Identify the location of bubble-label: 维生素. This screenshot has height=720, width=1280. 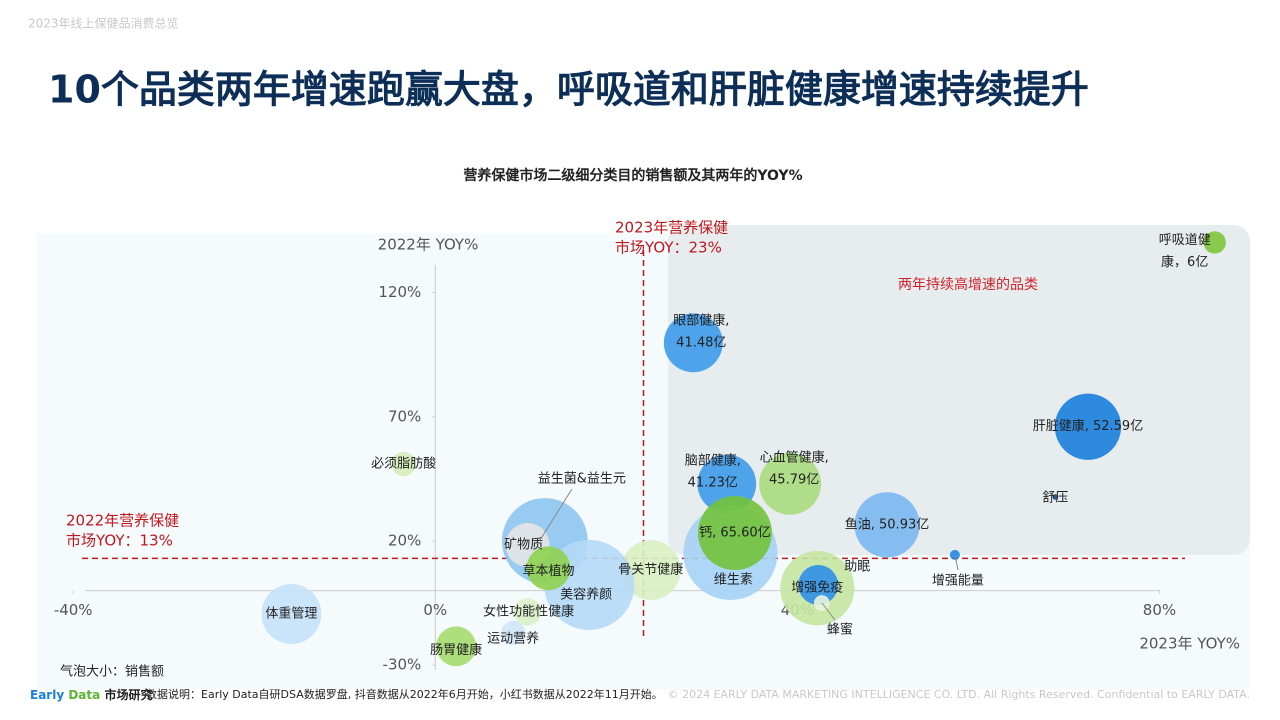
(733, 579).